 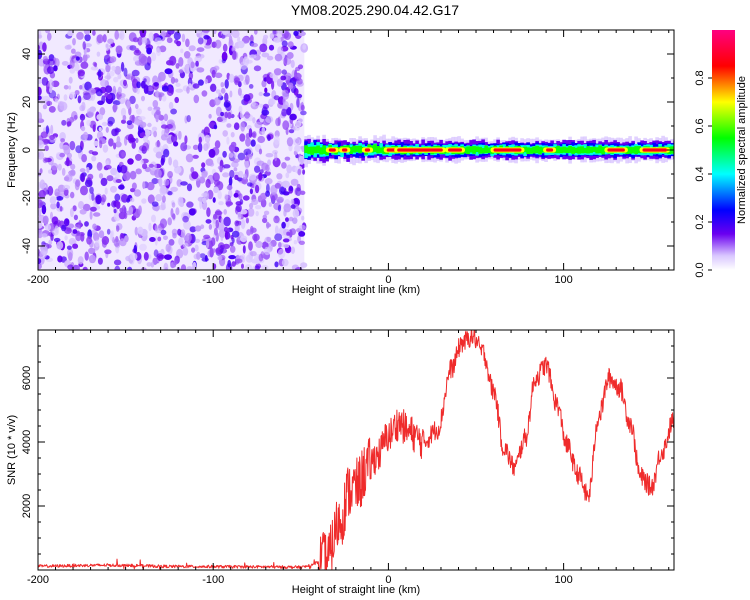 What do you see at coordinates (570, 149) in the screenshot?
I see `signal-band-cell` at bounding box center [570, 149].